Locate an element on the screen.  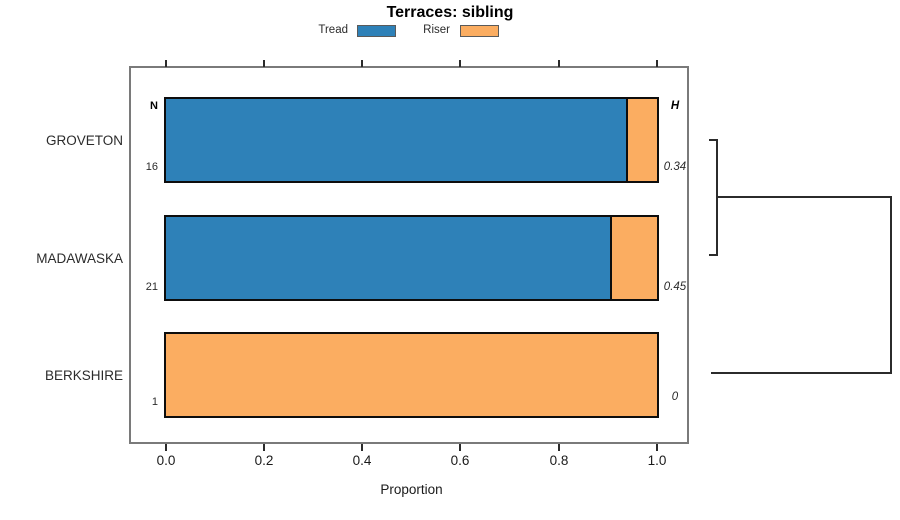
dendrogram-leaf-berkshire is located at coordinates (801, 373).